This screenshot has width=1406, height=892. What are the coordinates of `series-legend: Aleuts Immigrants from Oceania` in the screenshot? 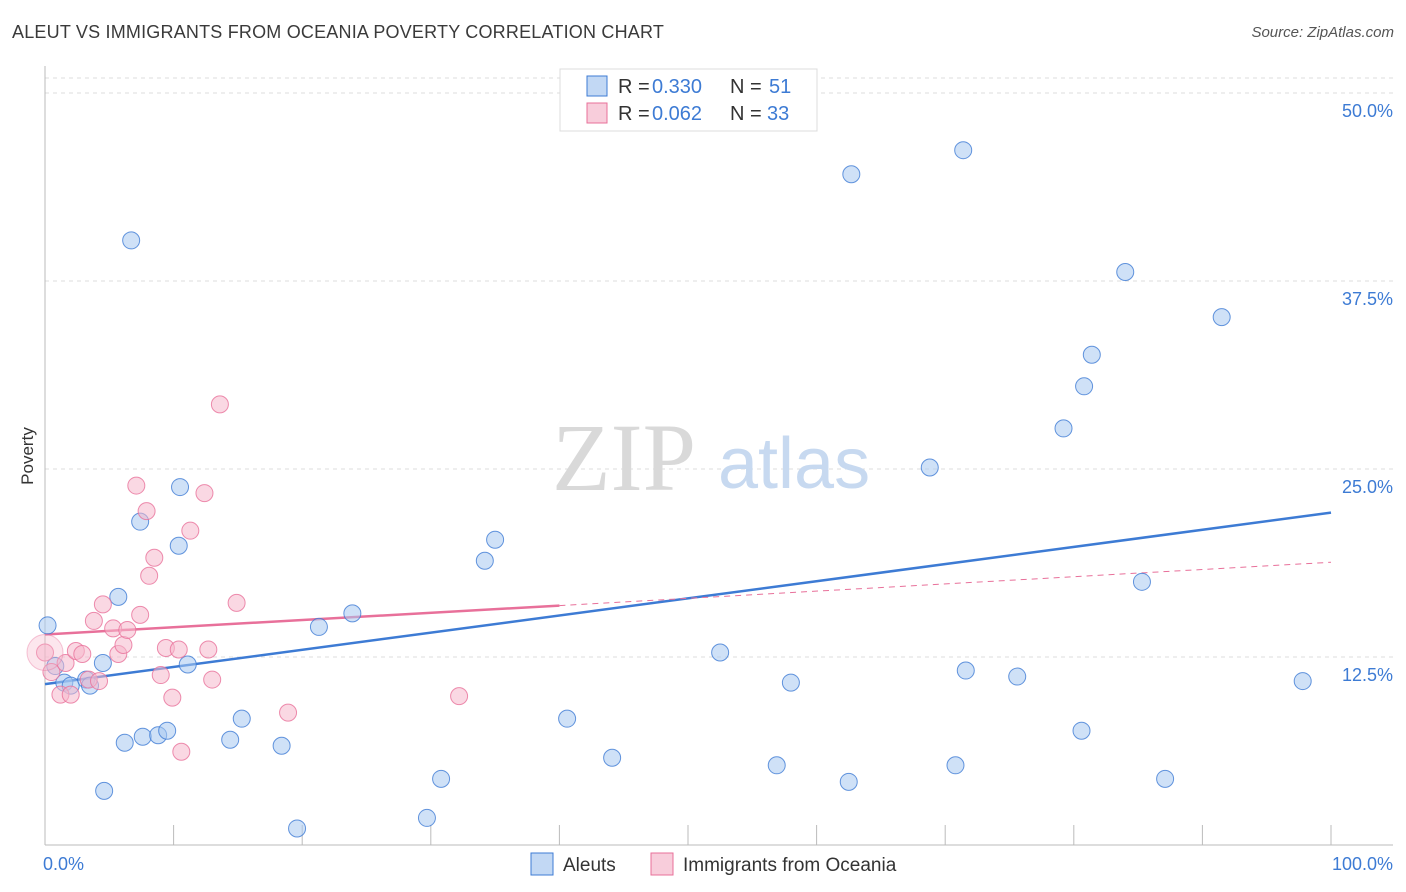 It's located at (713, 864).